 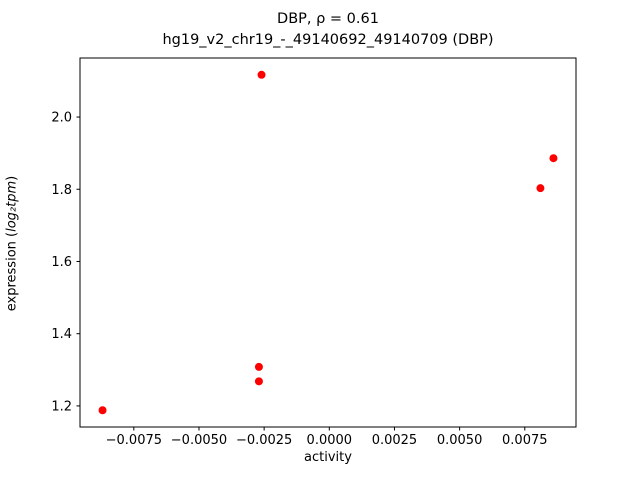 I want to click on y-tick-label: 1.4, so click(x=61, y=334).